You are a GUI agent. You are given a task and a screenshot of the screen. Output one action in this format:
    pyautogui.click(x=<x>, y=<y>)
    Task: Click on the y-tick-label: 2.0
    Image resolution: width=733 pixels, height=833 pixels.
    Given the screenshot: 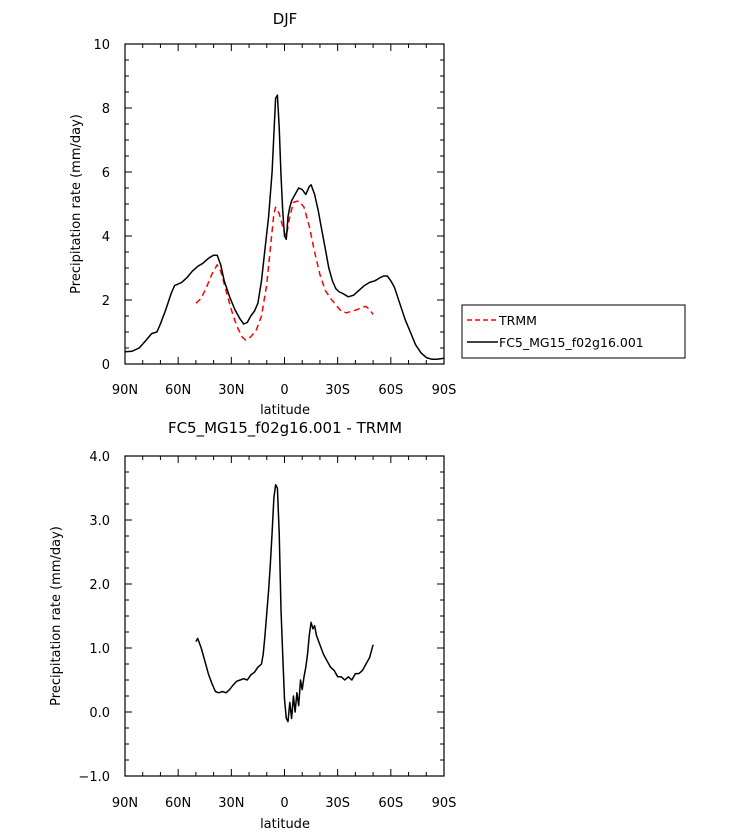 What is the action you would take?
    pyautogui.click(x=99, y=585)
    